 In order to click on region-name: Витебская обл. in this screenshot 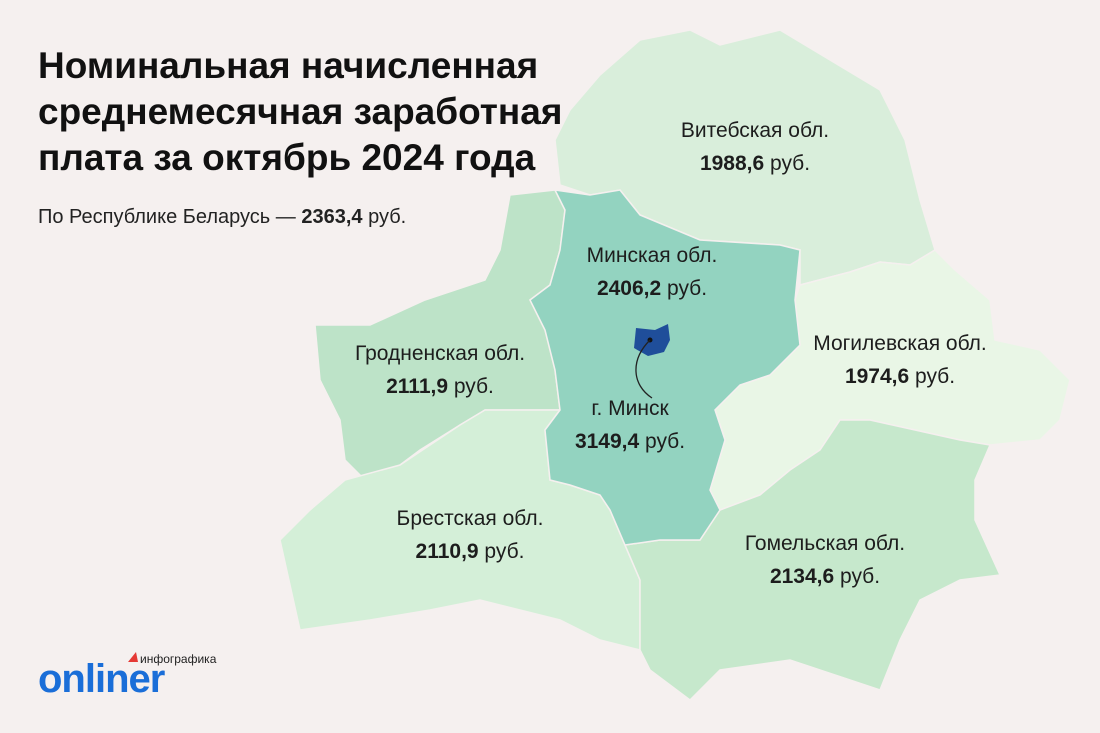, I will do `click(755, 130)`.